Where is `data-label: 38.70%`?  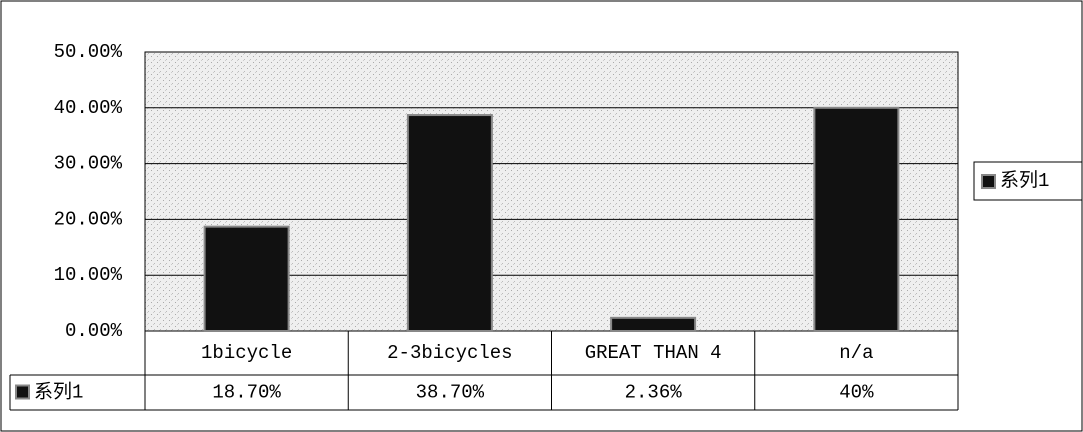 data-label: 38.70% is located at coordinates (450, 393).